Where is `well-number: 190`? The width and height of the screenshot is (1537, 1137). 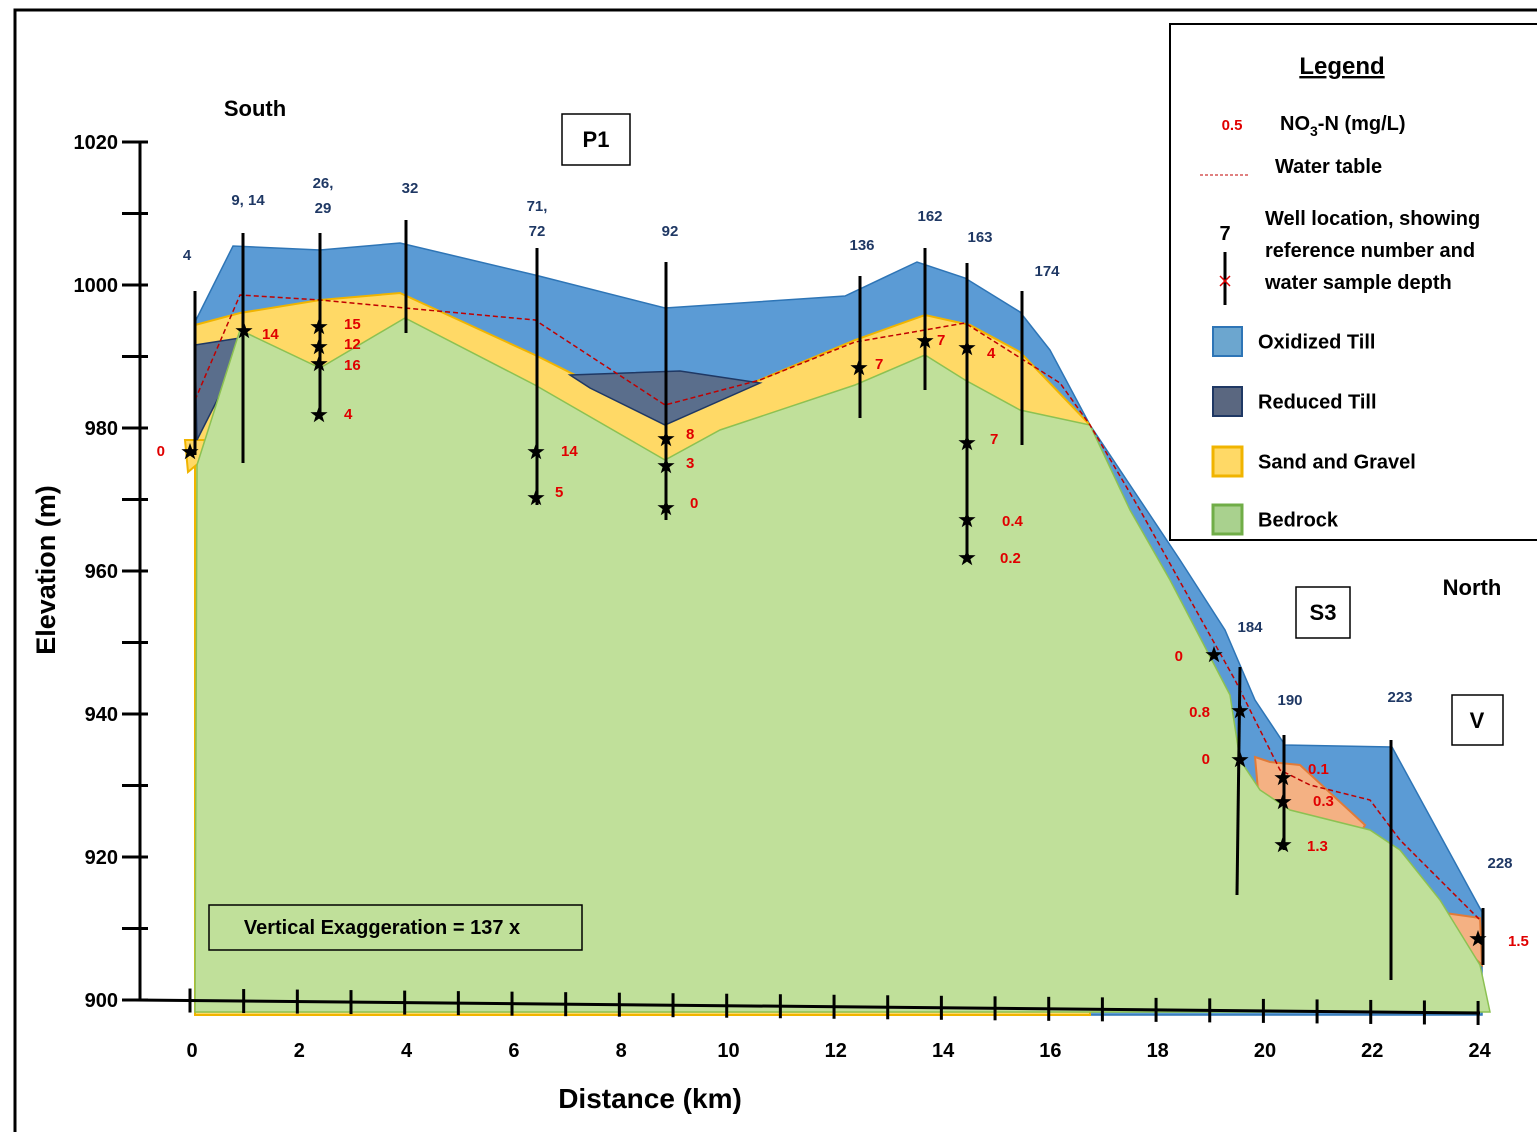
well-number: 190 is located at coordinates (1289, 700).